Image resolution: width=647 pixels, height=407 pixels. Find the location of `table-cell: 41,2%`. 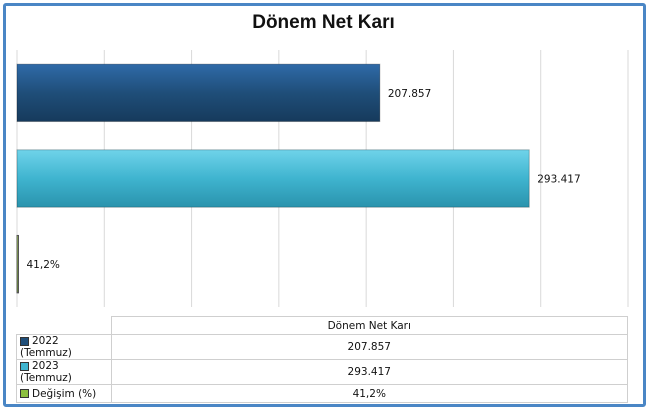

table-cell: 41,2% is located at coordinates (369, 393).